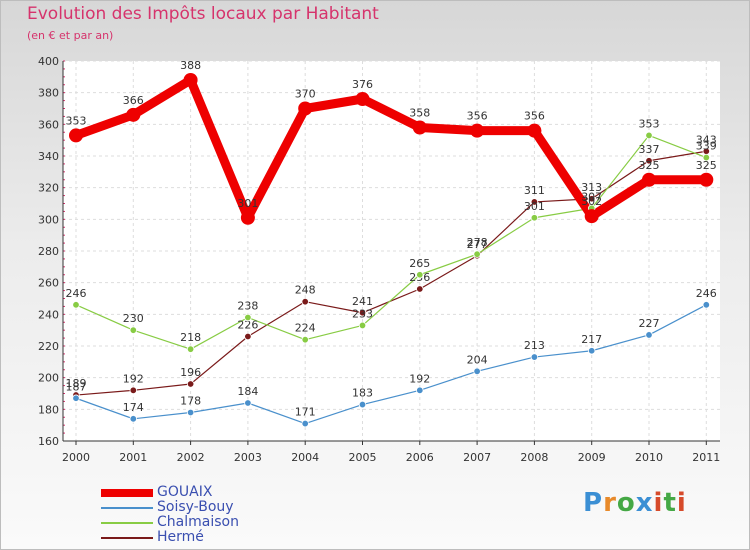  Describe the element at coordinates (477, 457) in the screenshot. I see `x-tick-label: 2007` at that location.